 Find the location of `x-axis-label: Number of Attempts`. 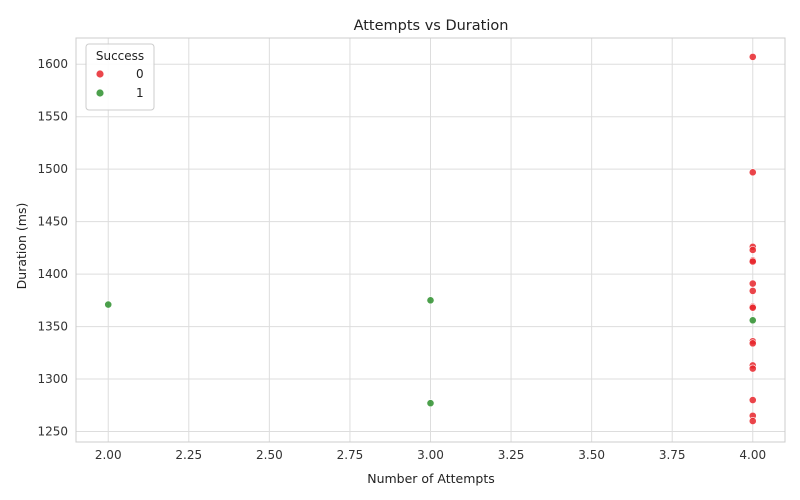

x-axis-label: Number of Attempts is located at coordinates (431, 478).